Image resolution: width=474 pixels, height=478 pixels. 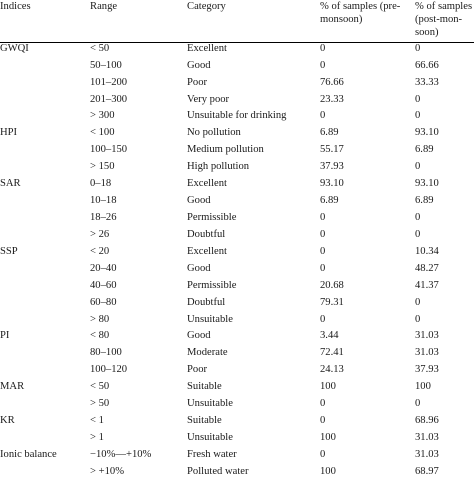 What do you see at coordinates (103, 268) in the screenshot?
I see `cell-range: 20–40` at bounding box center [103, 268].